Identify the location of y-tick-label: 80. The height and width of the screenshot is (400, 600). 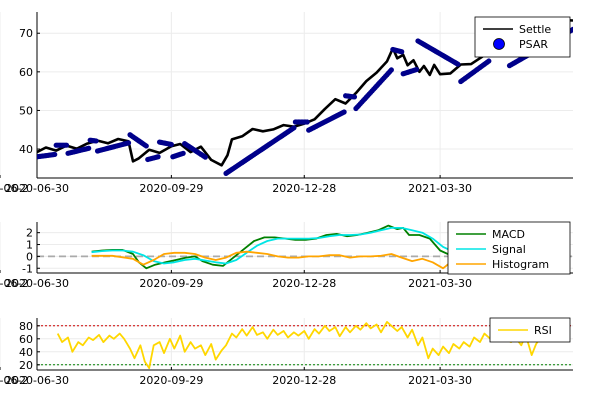
(26, 326).